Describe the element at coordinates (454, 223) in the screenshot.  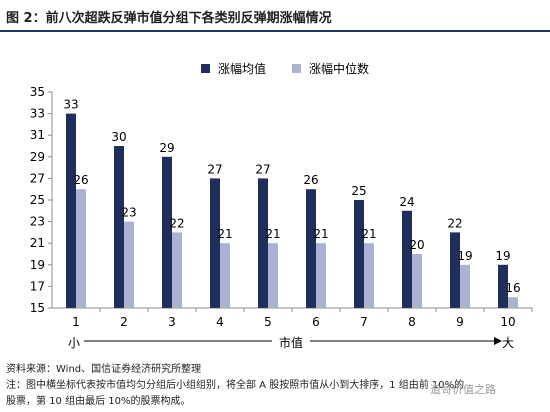
I see `data-label-mean: 22` at that location.